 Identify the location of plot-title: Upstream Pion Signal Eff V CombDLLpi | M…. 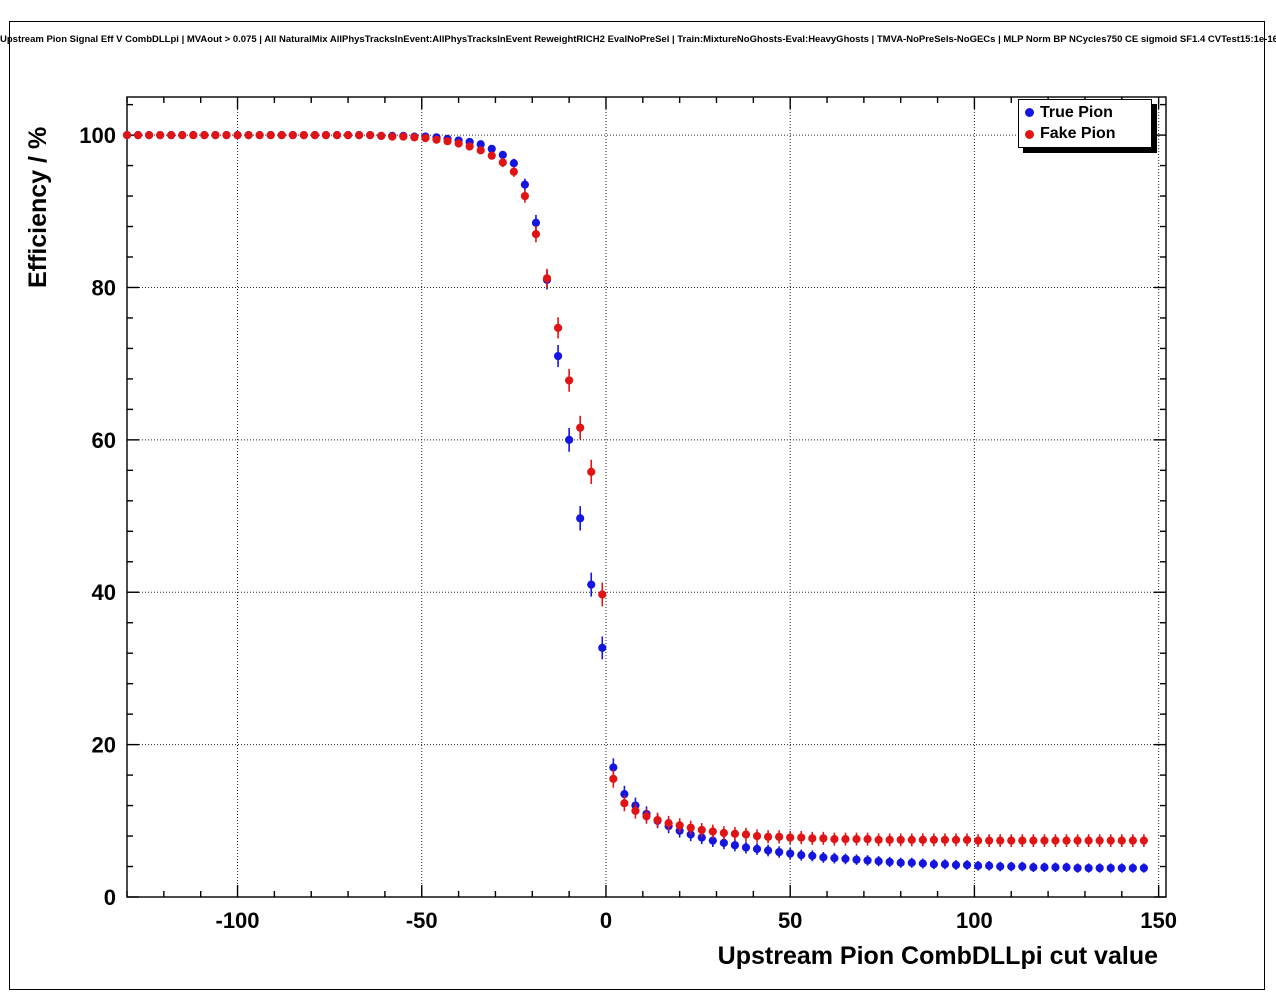
(638, 39).